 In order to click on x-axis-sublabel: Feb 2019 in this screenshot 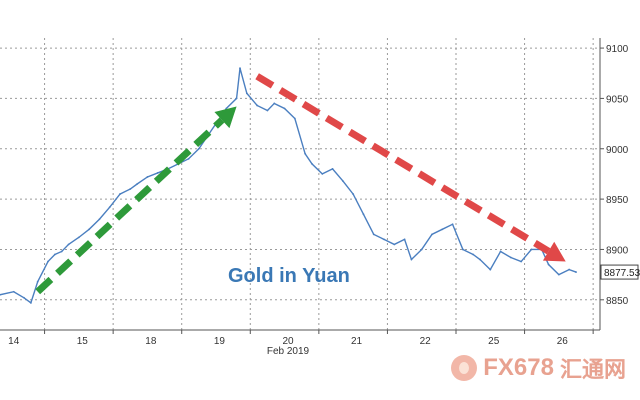, I will do `click(288, 351)`.